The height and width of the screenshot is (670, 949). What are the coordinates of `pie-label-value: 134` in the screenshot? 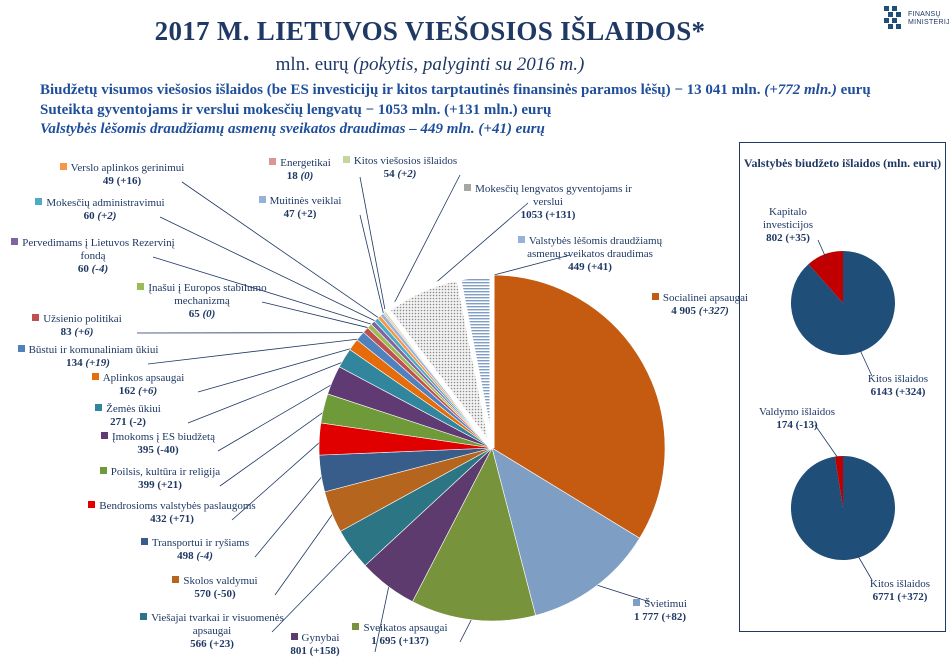 It's located at (74, 363).